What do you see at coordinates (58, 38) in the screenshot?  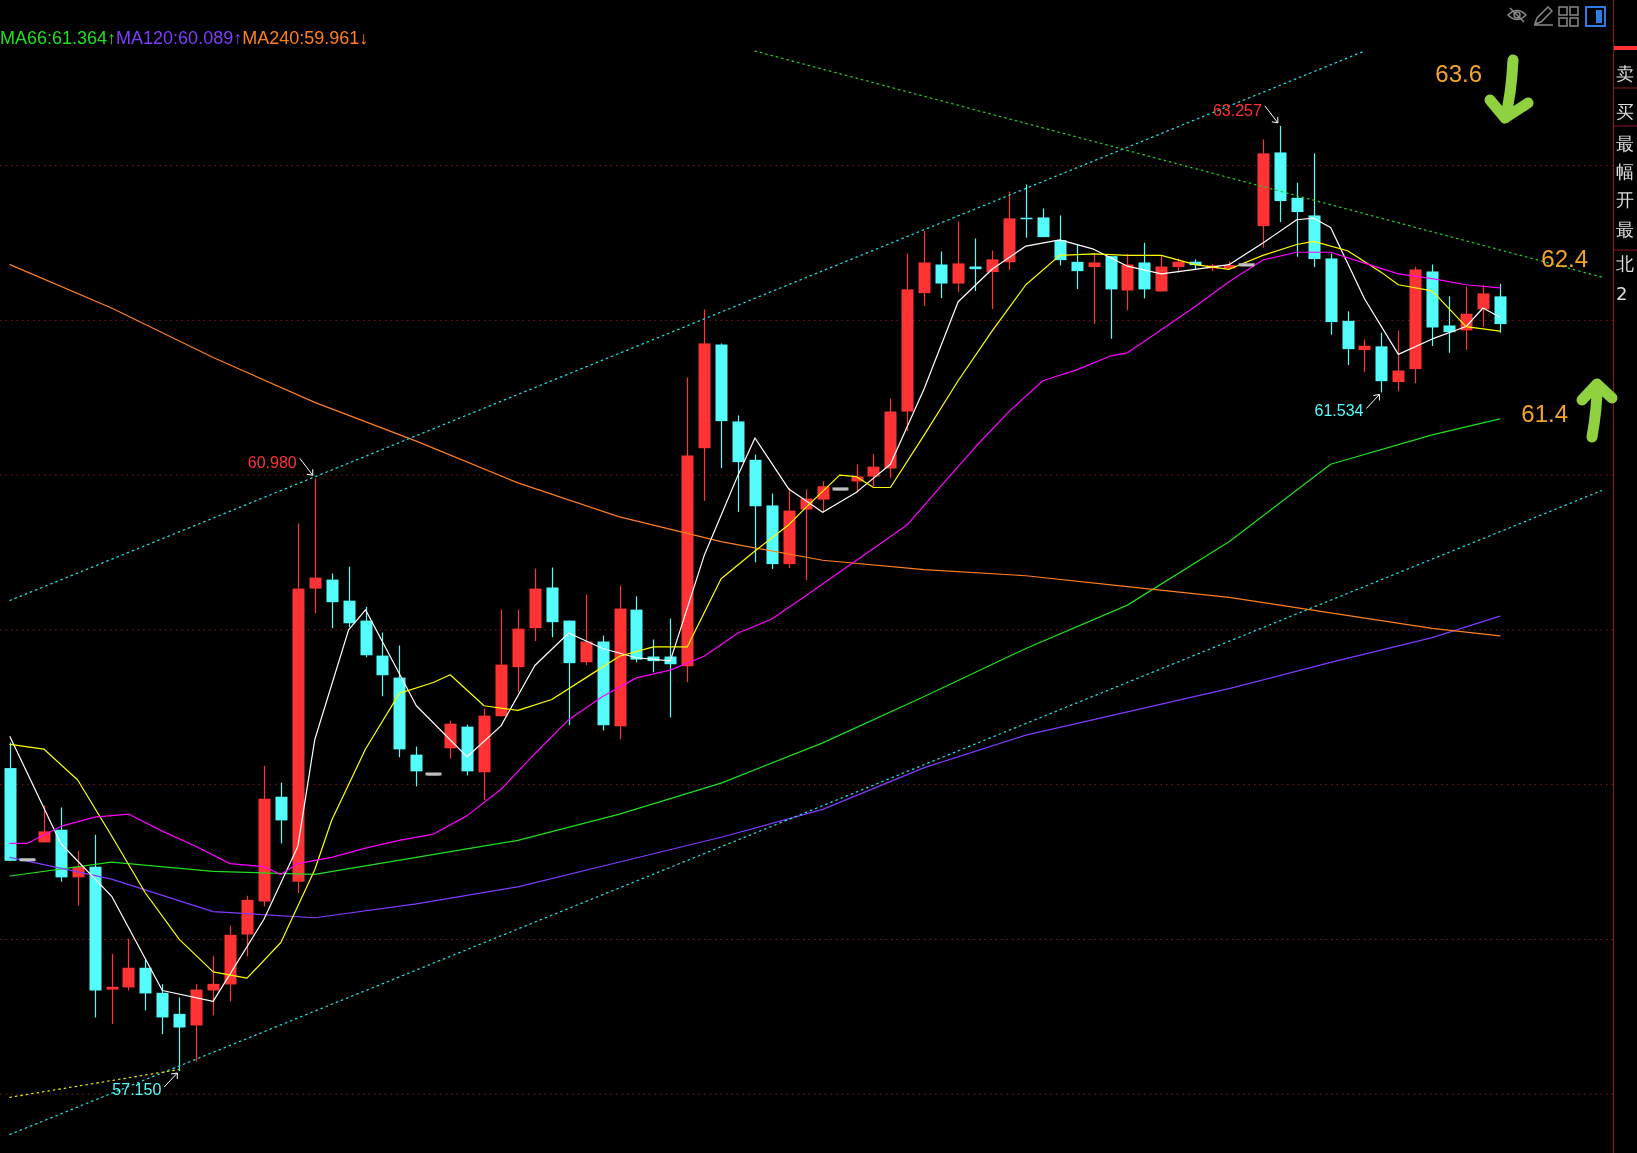 I see `text: MA66:61.364↑` at bounding box center [58, 38].